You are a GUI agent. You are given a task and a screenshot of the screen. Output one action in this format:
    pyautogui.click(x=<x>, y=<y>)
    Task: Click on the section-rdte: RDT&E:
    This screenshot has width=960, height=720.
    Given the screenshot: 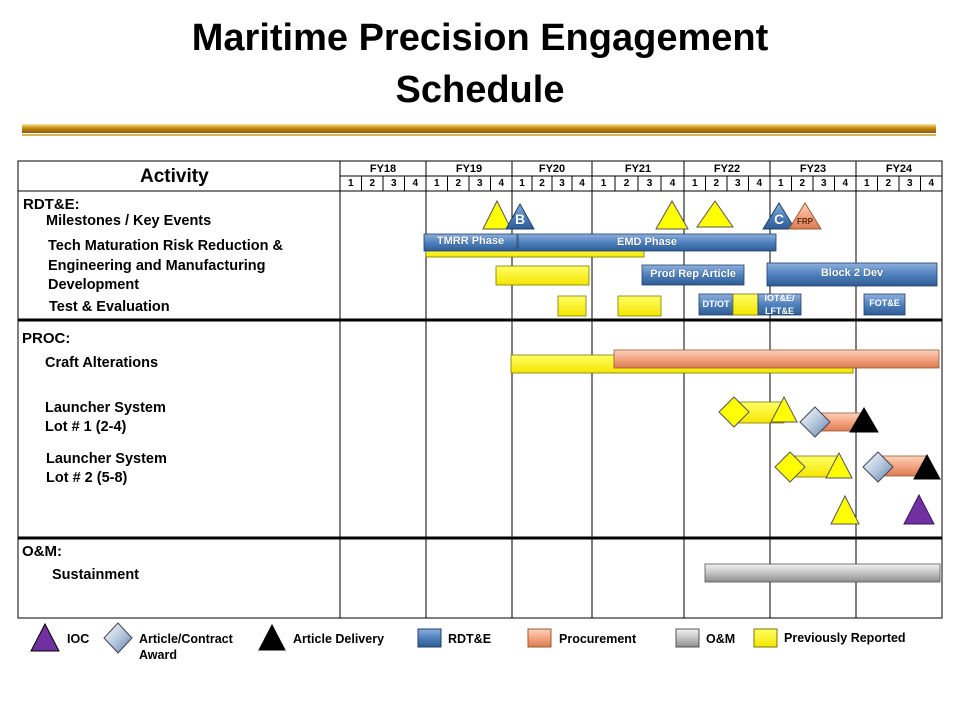 What is the action you would take?
    pyautogui.click(x=51, y=204)
    